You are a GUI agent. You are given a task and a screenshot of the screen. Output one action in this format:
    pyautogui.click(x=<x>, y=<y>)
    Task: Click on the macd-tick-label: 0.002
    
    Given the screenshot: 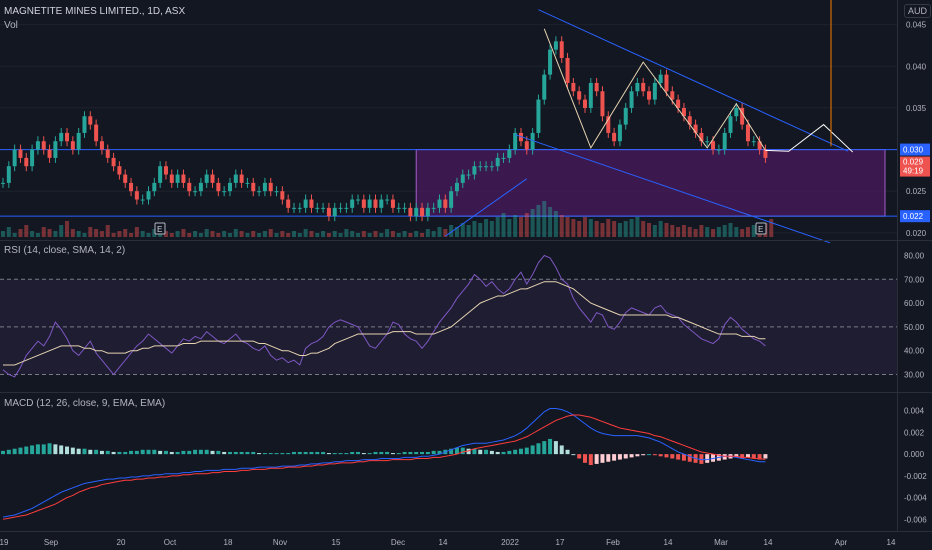 What is the action you would take?
    pyautogui.click(x=914, y=432)
    